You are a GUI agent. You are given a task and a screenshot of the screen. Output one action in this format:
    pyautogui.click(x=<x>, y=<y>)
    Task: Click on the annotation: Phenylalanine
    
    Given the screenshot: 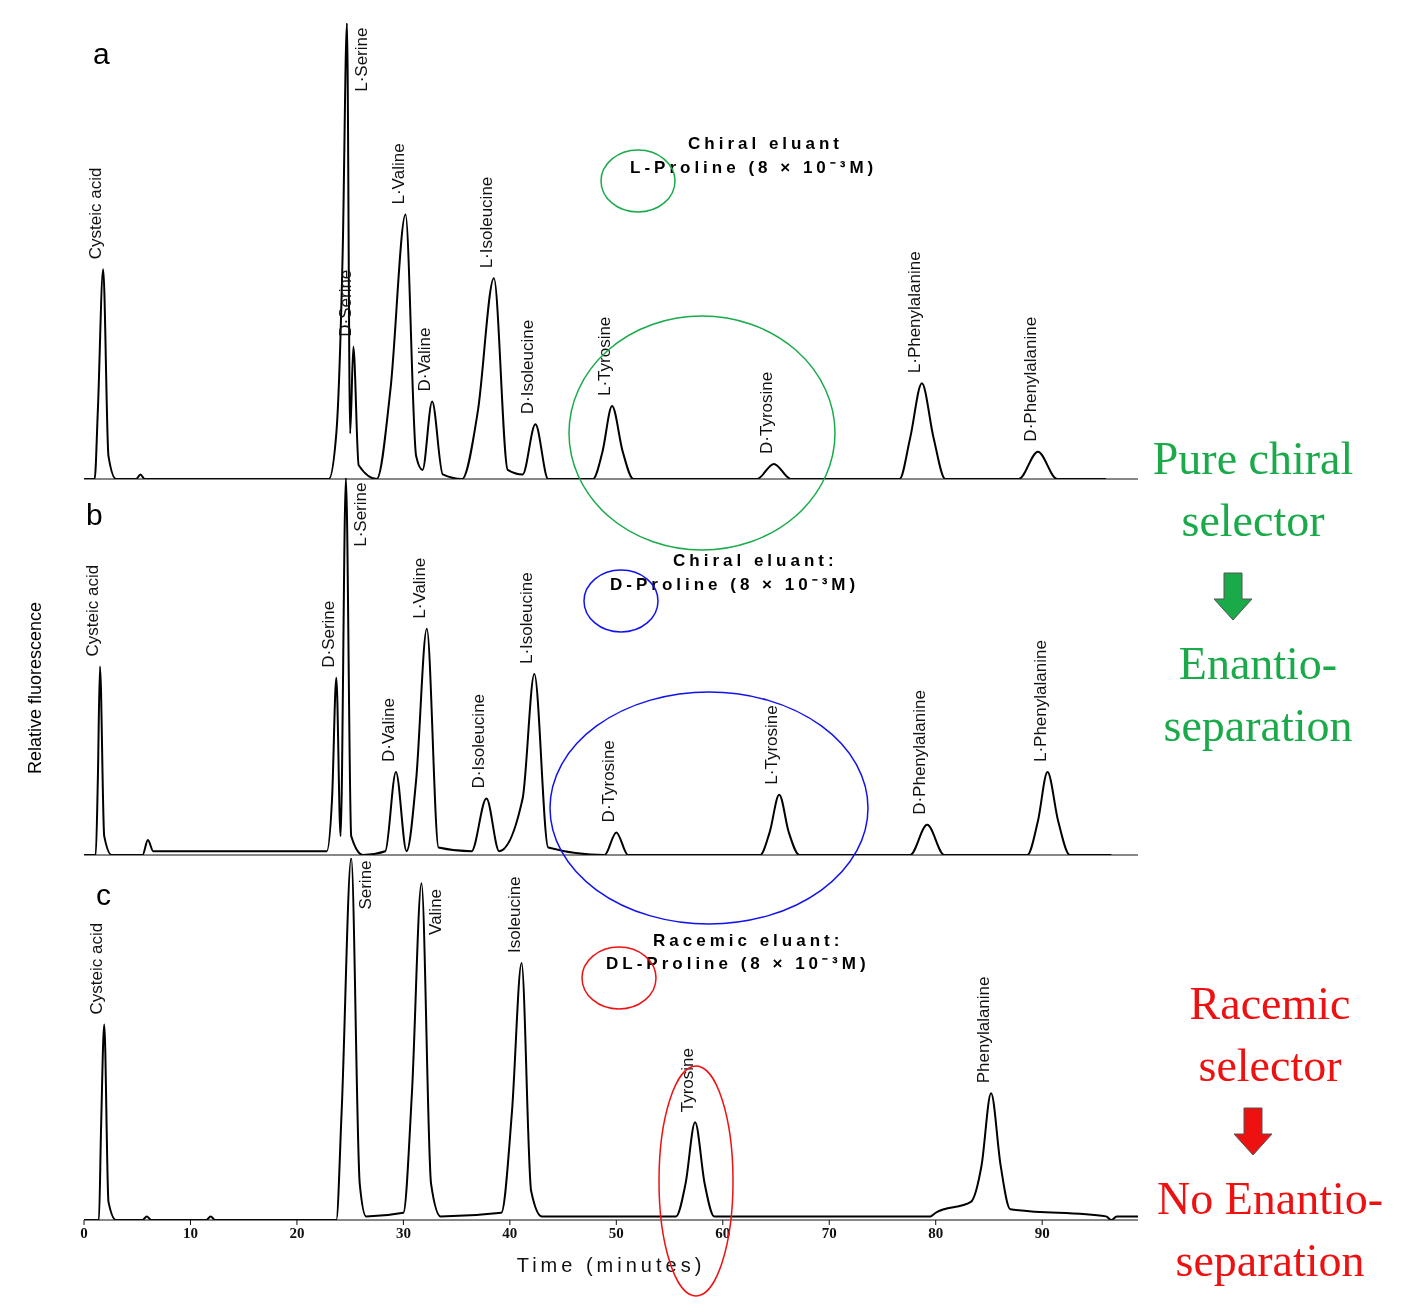 What is the action you would take?
    pyautogui.click(x=984, y=1030)
    